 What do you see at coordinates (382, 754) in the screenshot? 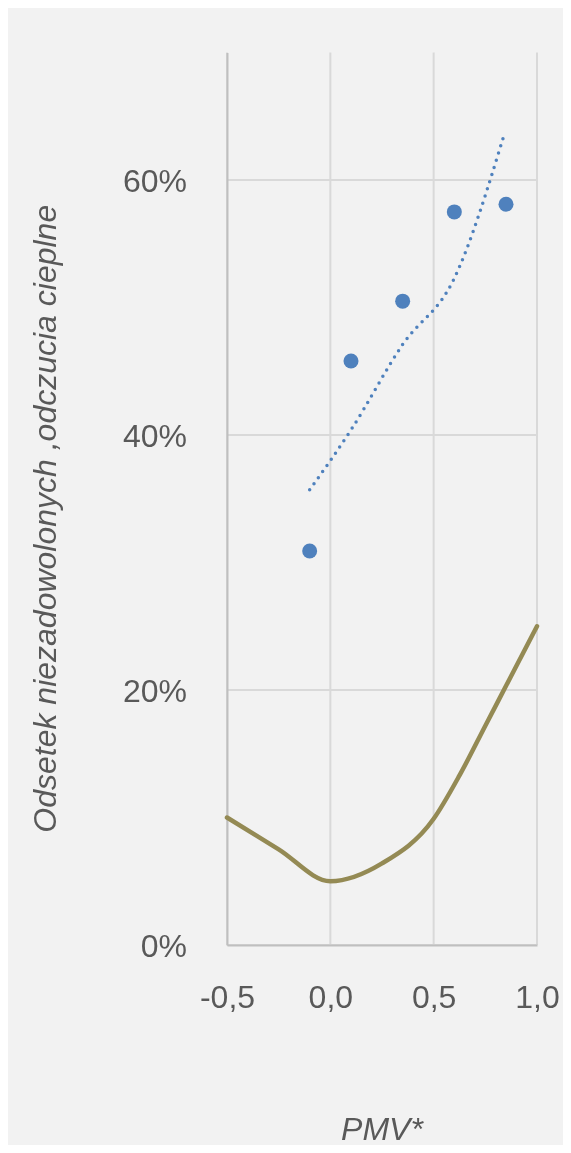
I see `line-series` at bounding box center [382, 754].